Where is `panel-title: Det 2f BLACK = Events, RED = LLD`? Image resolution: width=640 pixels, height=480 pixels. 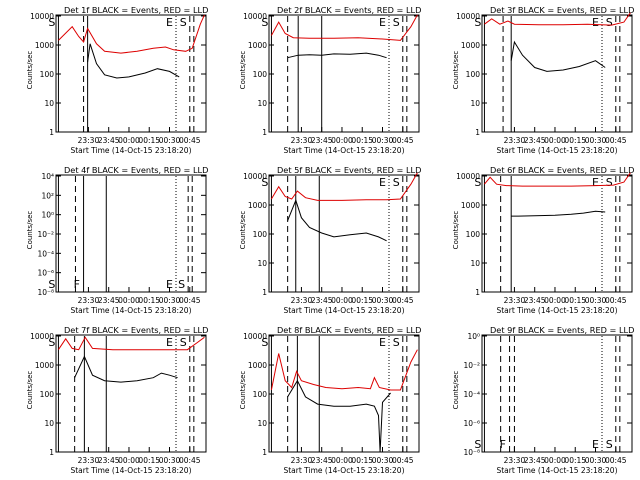
panel-title: Det 2f BLACK = Events, RED = LLD is located at coordinates (349, 10).